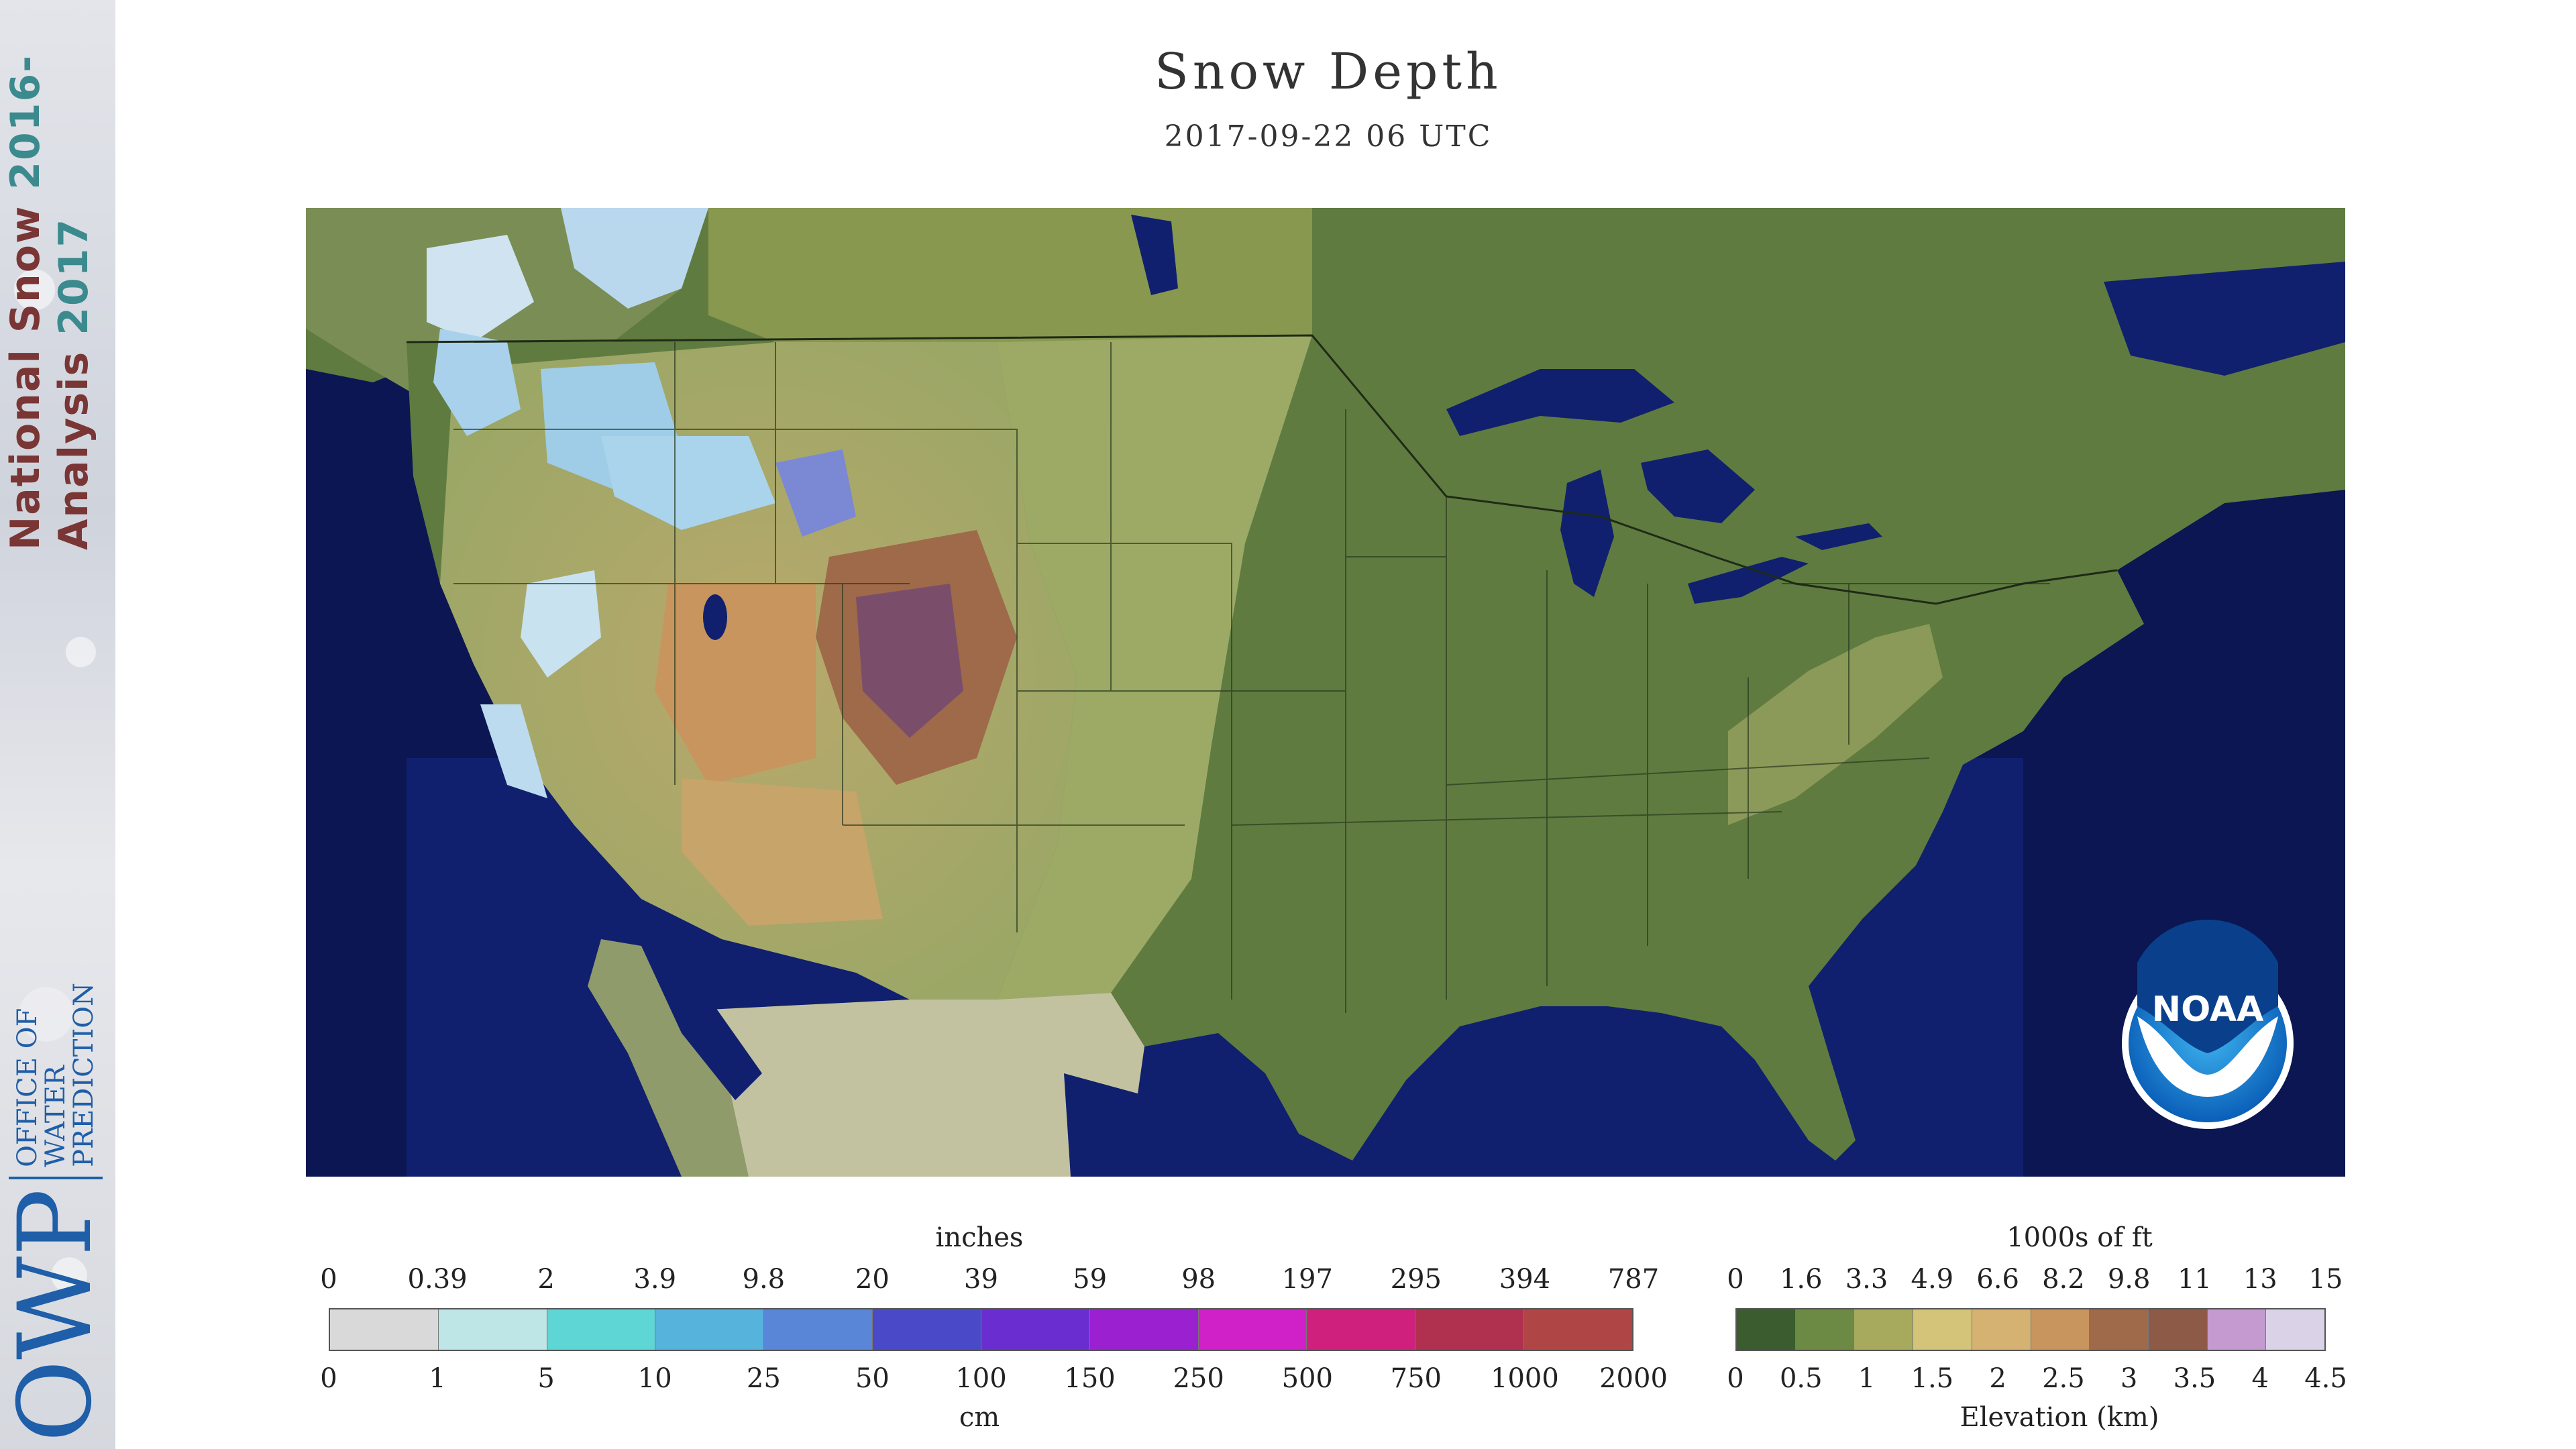 The image size is (2576, 1449). What do you see at coordinates (981, 1378) in the screenshot?
I see `snow-legend-cm-tick-6: 100` at bounding box center [981, 1378].